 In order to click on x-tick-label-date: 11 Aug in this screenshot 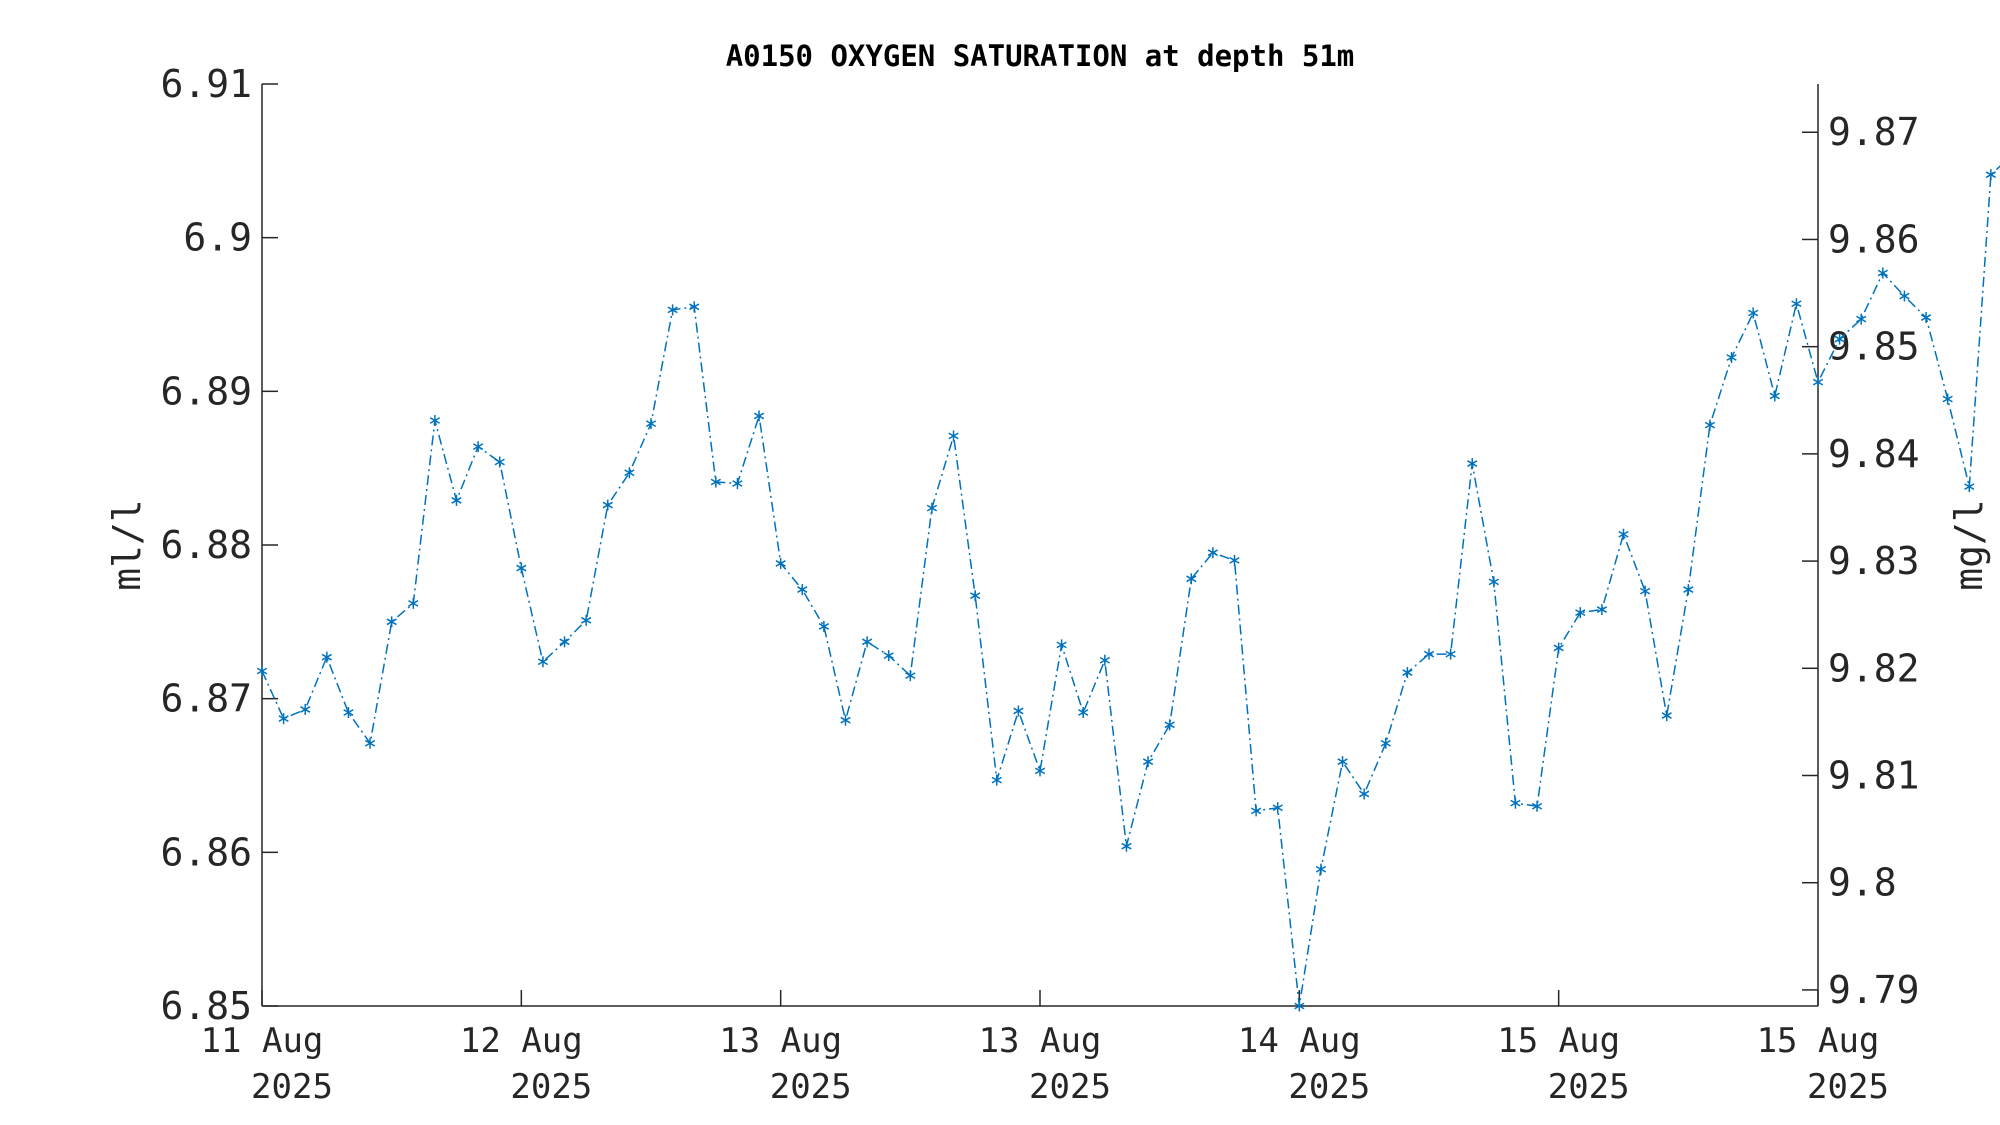, I will do `click(262, 1041)`.